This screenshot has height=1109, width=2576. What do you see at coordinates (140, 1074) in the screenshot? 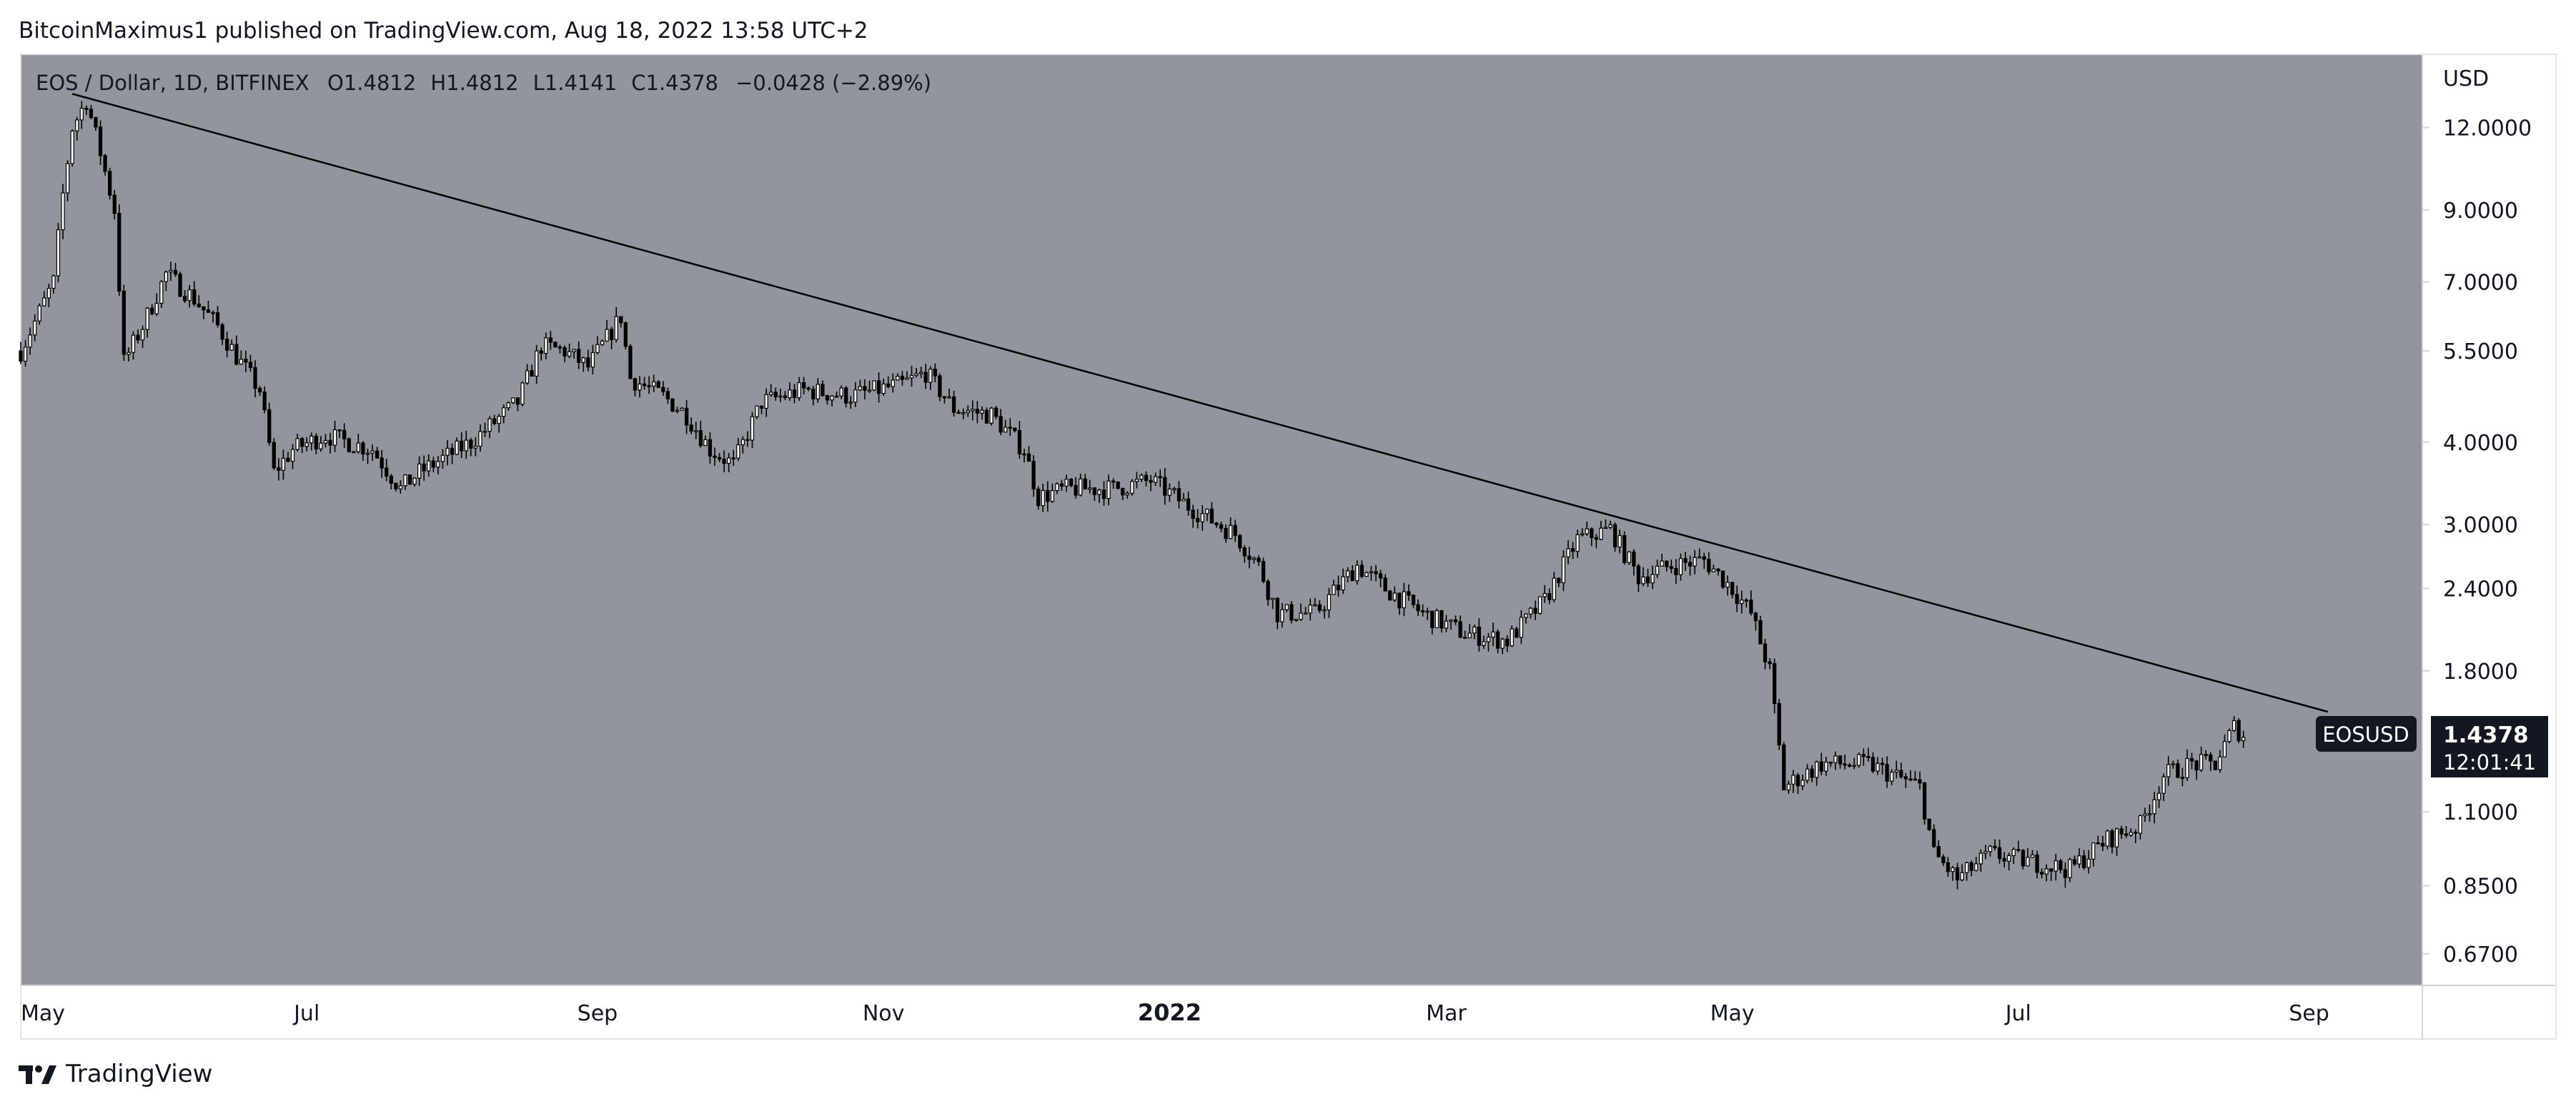
I see `tradingview-brand-label: TradingView` at bounding box center [140, 1074].